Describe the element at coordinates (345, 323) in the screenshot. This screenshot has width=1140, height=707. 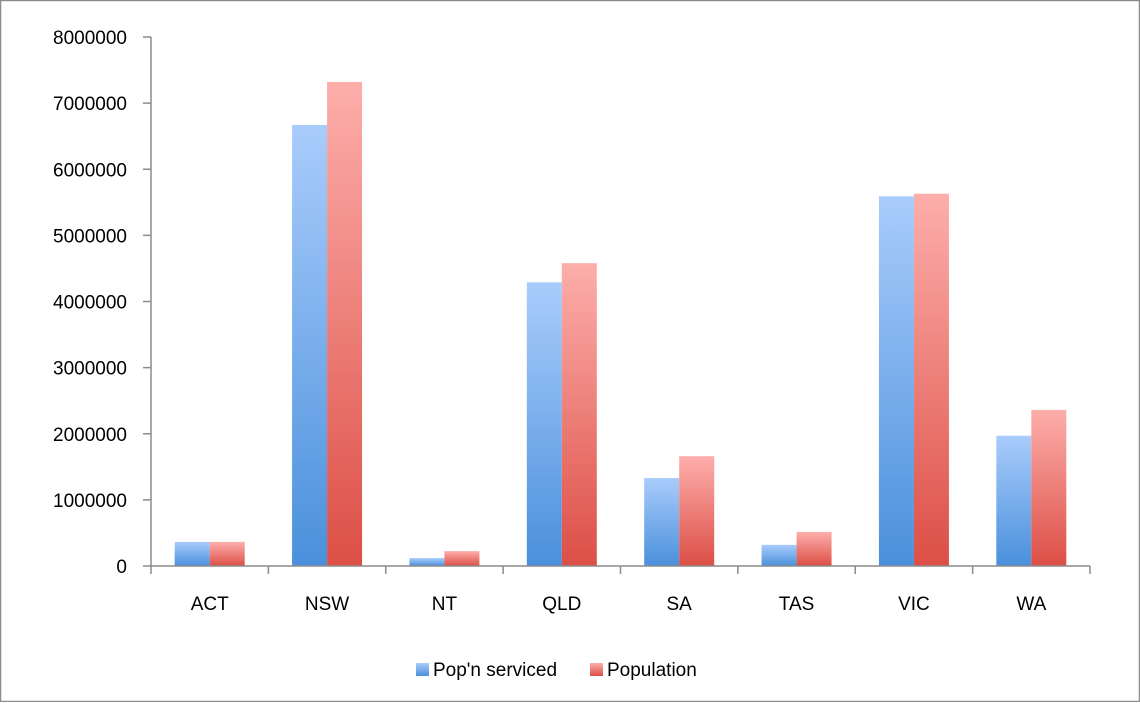
I see `bar-nsw-population` at that location.